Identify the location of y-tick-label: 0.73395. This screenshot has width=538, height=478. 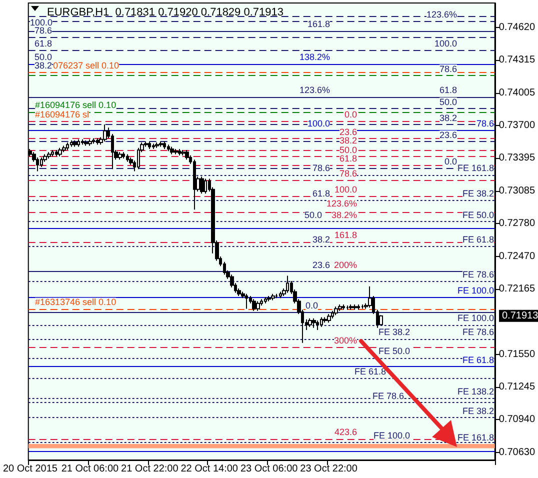
(517, 158).